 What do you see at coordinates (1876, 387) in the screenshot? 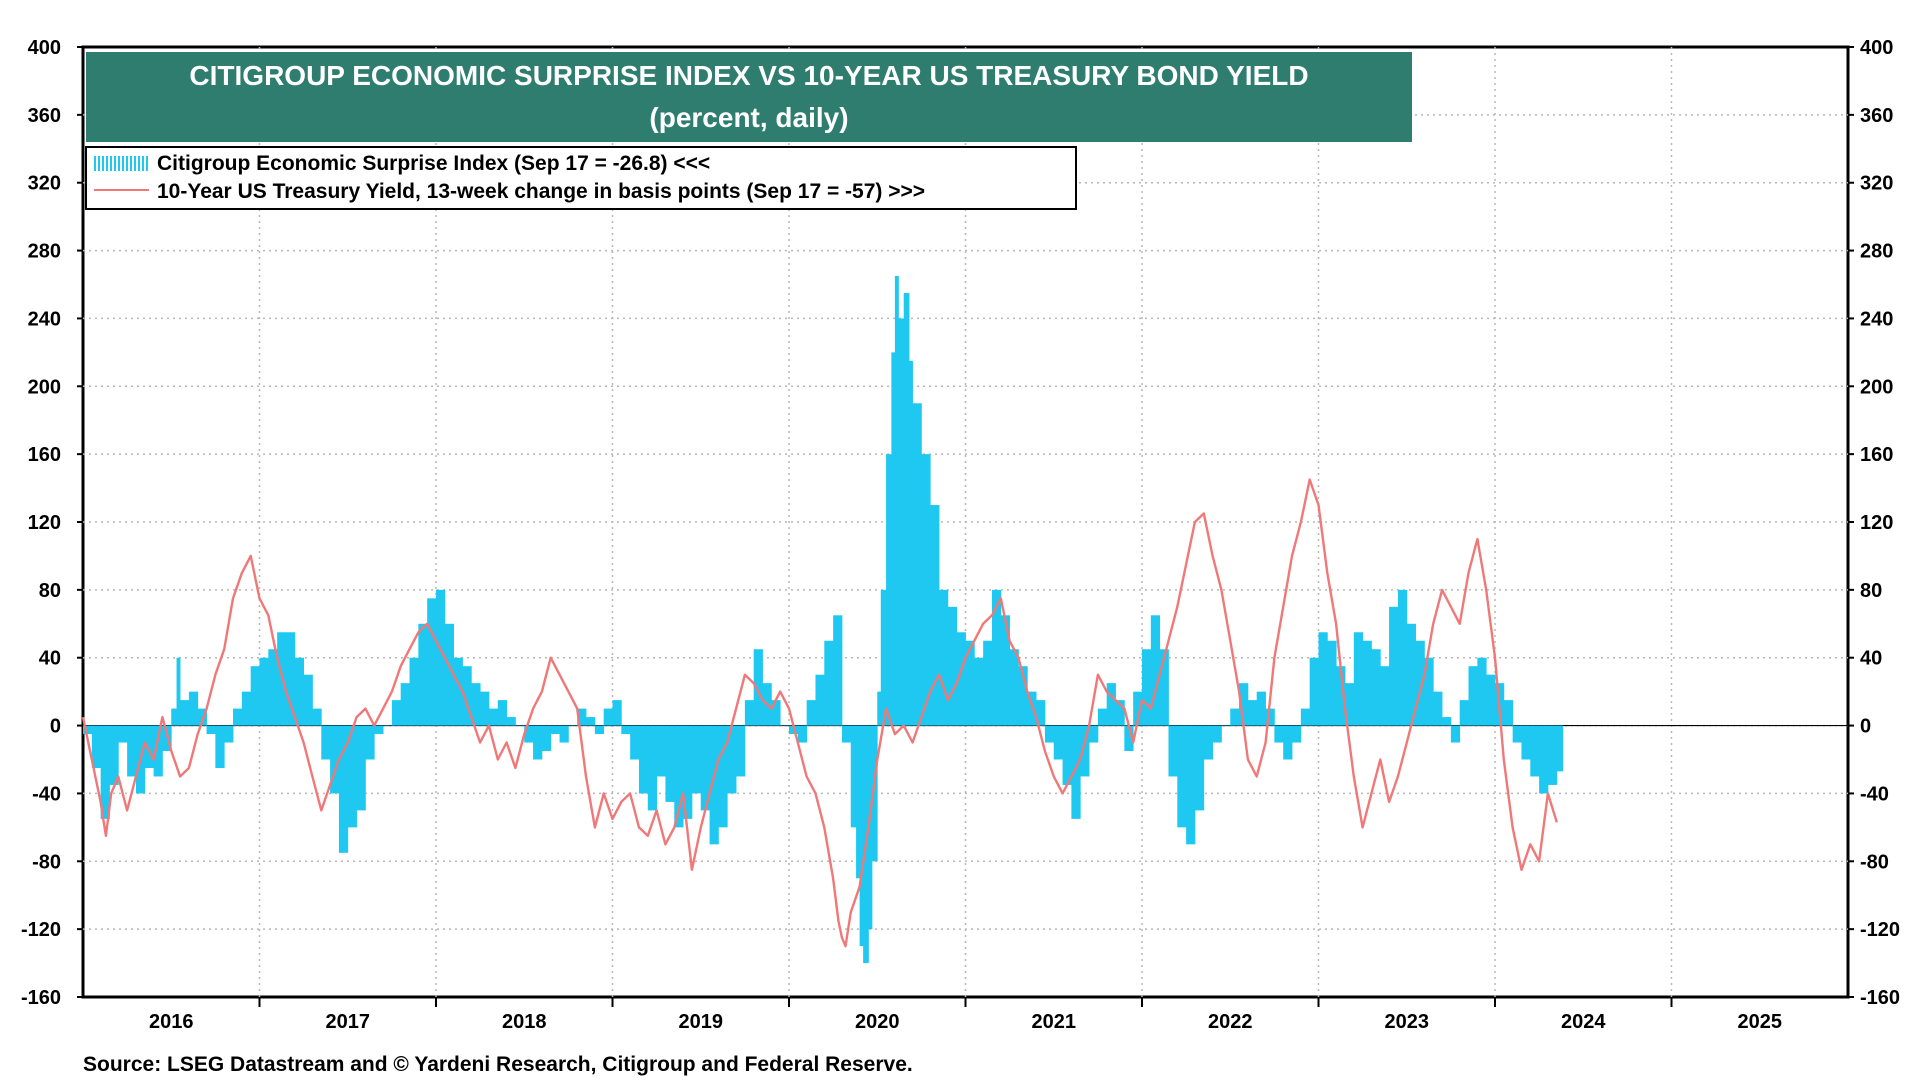
I see `y-tick-label-right: 200` at bounding box center [1876, 387].